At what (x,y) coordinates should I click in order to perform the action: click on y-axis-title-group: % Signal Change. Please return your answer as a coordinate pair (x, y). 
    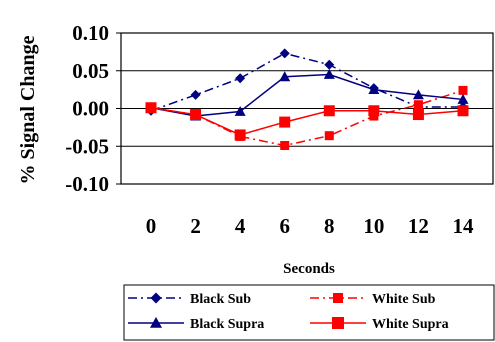
    Looking at the image, I should click on (28, 109).